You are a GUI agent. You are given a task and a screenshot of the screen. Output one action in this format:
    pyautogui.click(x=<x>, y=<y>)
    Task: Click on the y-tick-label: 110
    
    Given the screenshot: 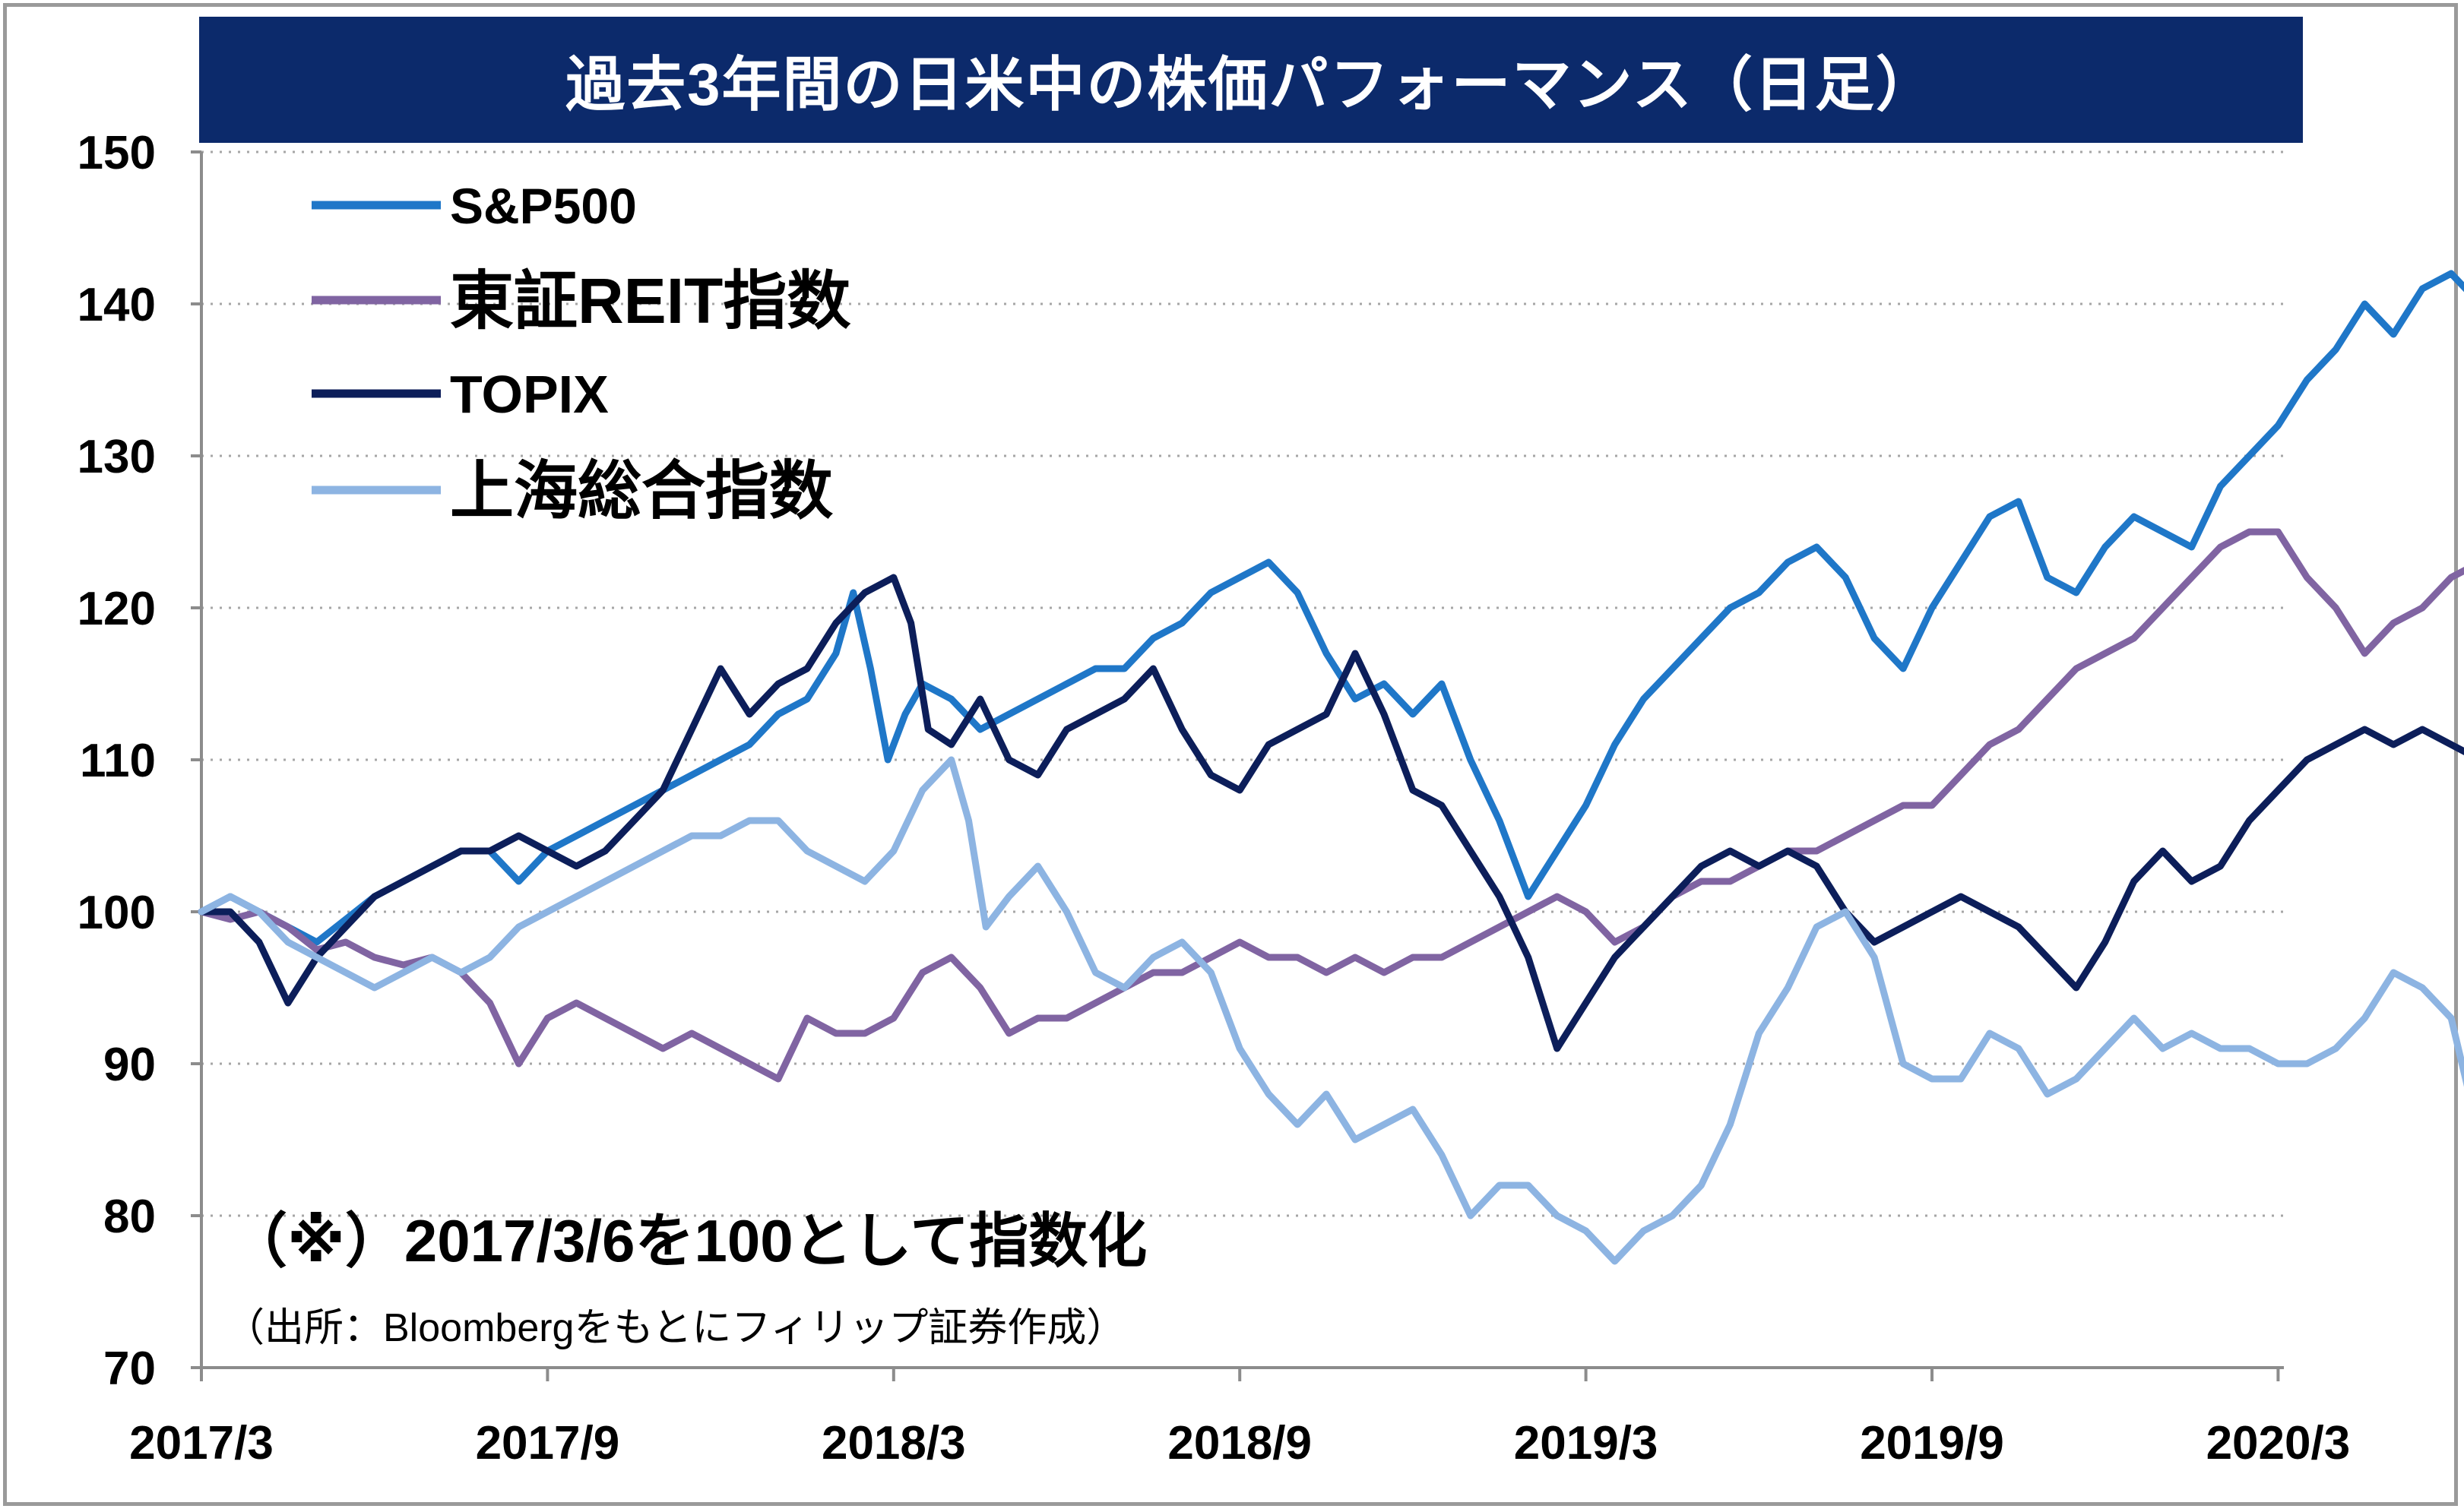 What is the action you would take?
    pyautogui.click(x=118, y=761)
    